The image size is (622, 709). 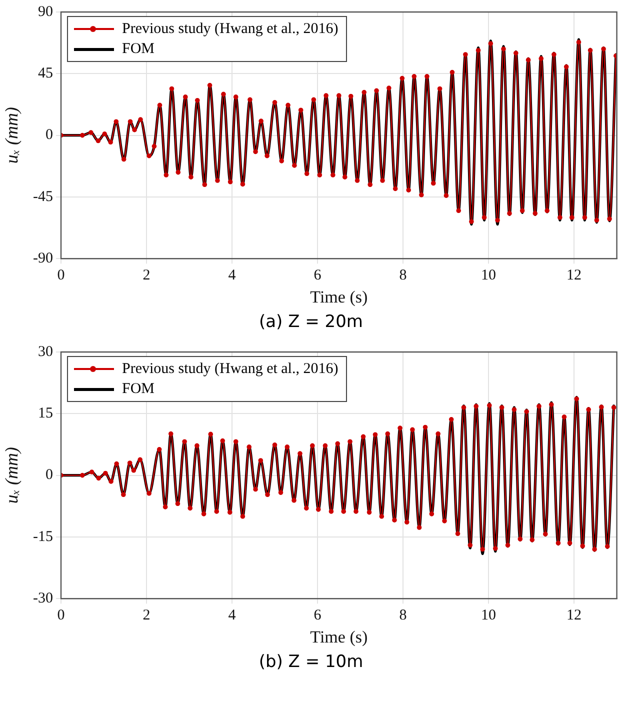 I want to click on y-tick-label: -90, so click(x=43, y=258).